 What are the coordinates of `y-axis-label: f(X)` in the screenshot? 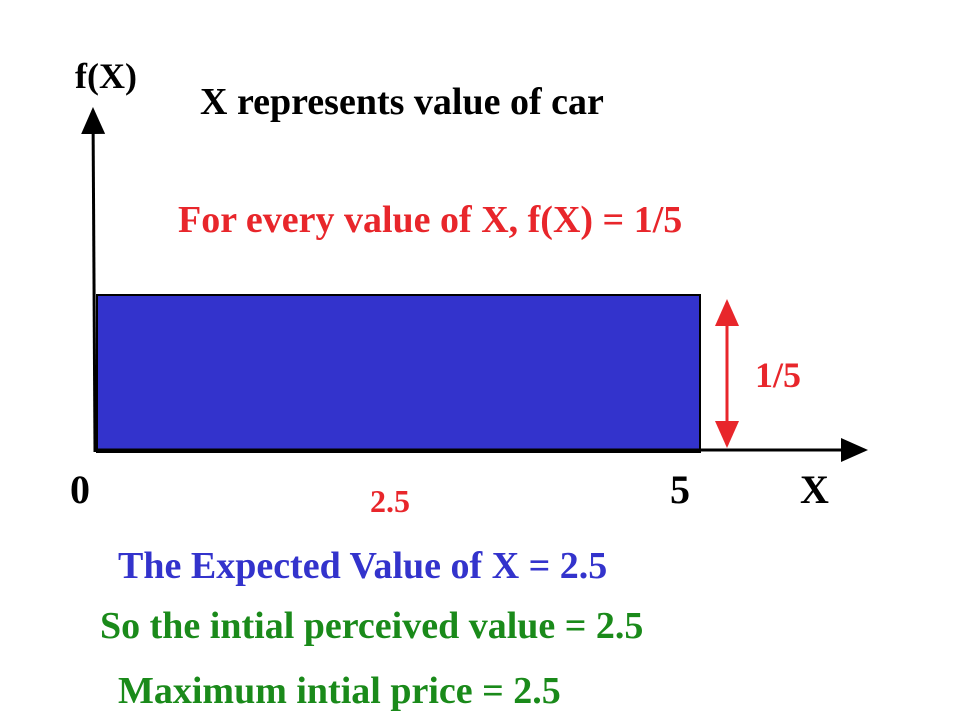 It's located at (106, 76).